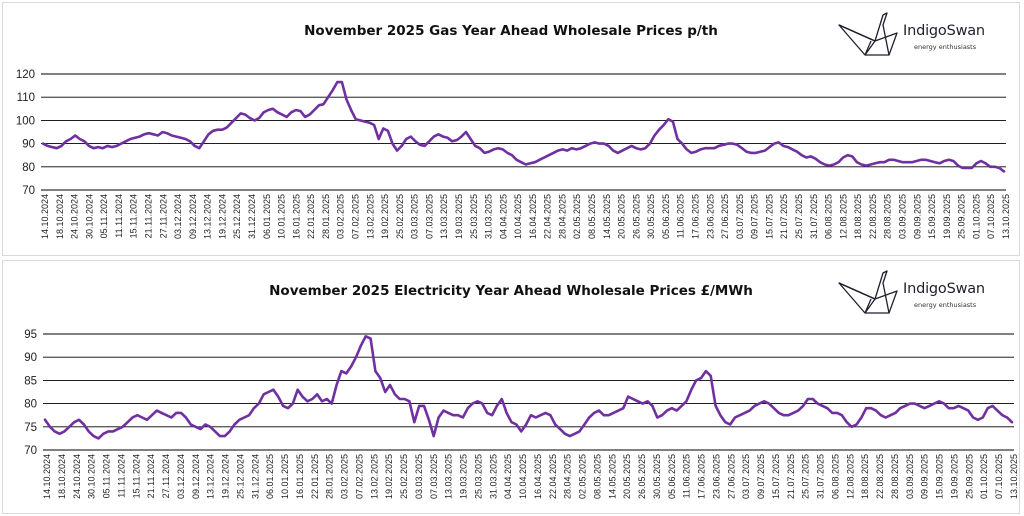 Image resolution: width=1024 pixels, height=516 pixels. I want to click on y-tick-label: 120, so click(25, 75).